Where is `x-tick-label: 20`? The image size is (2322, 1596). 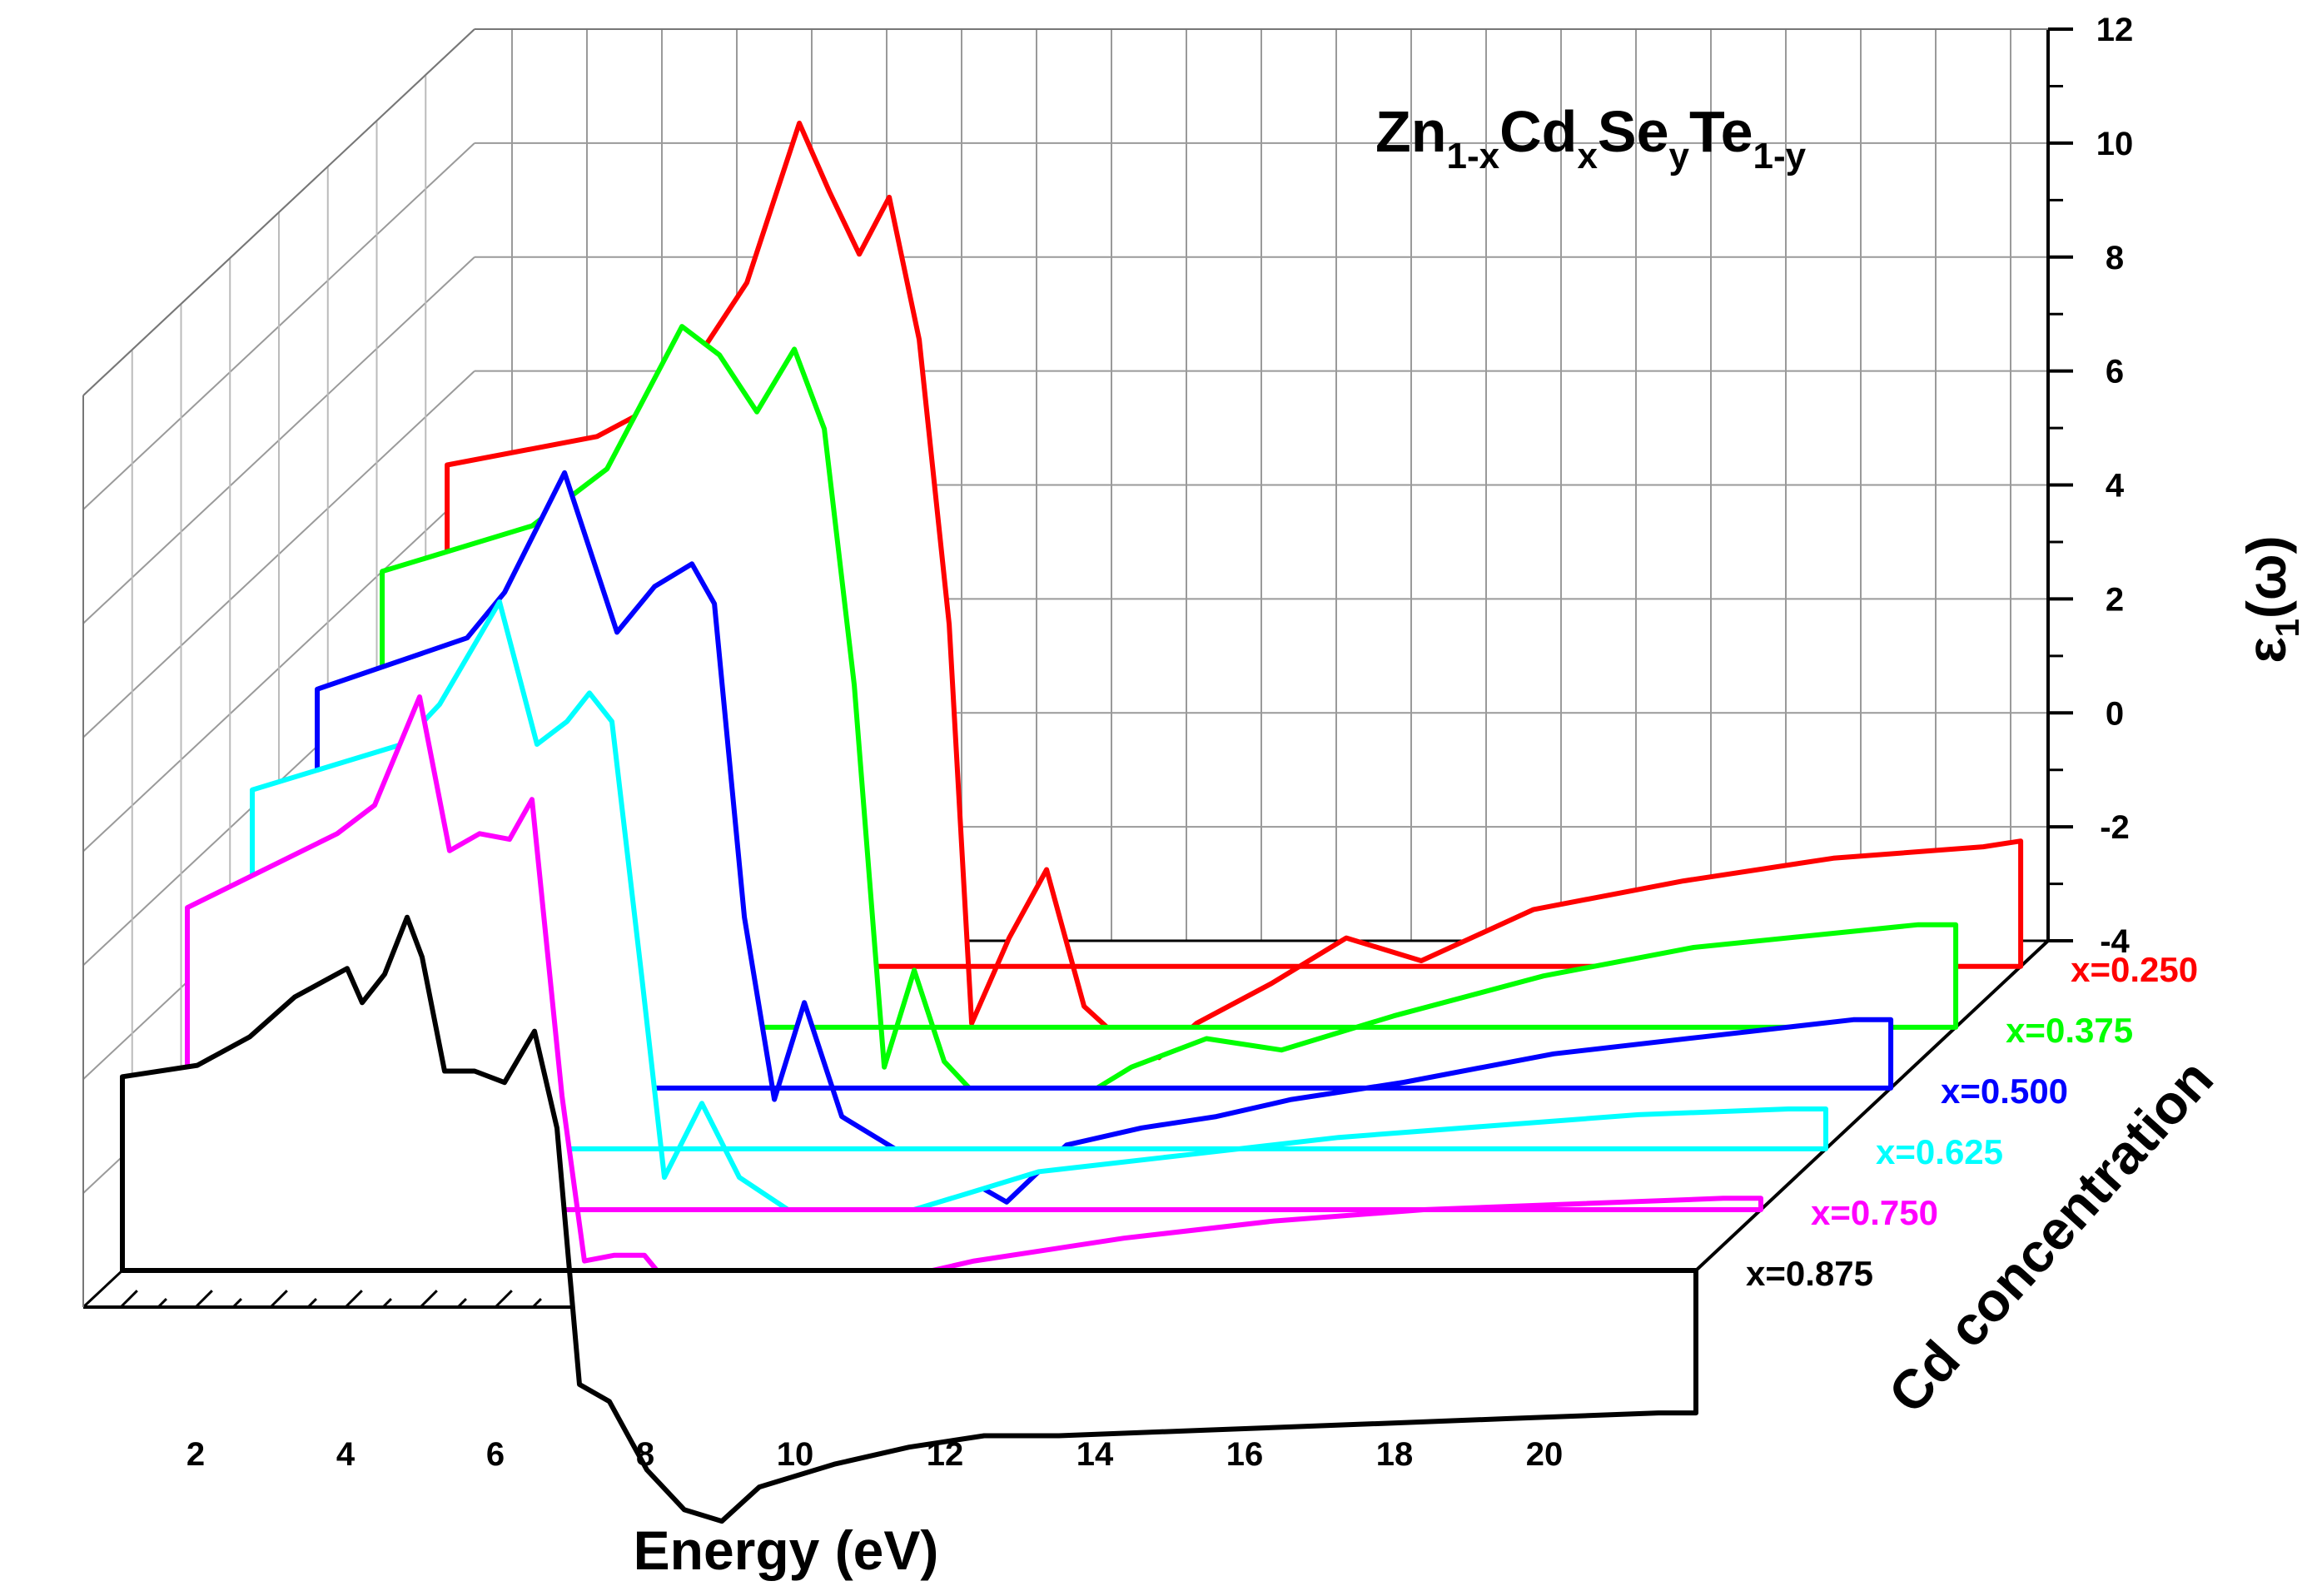 x-tick-label: 20 is located at coordinates (1545, 1454).